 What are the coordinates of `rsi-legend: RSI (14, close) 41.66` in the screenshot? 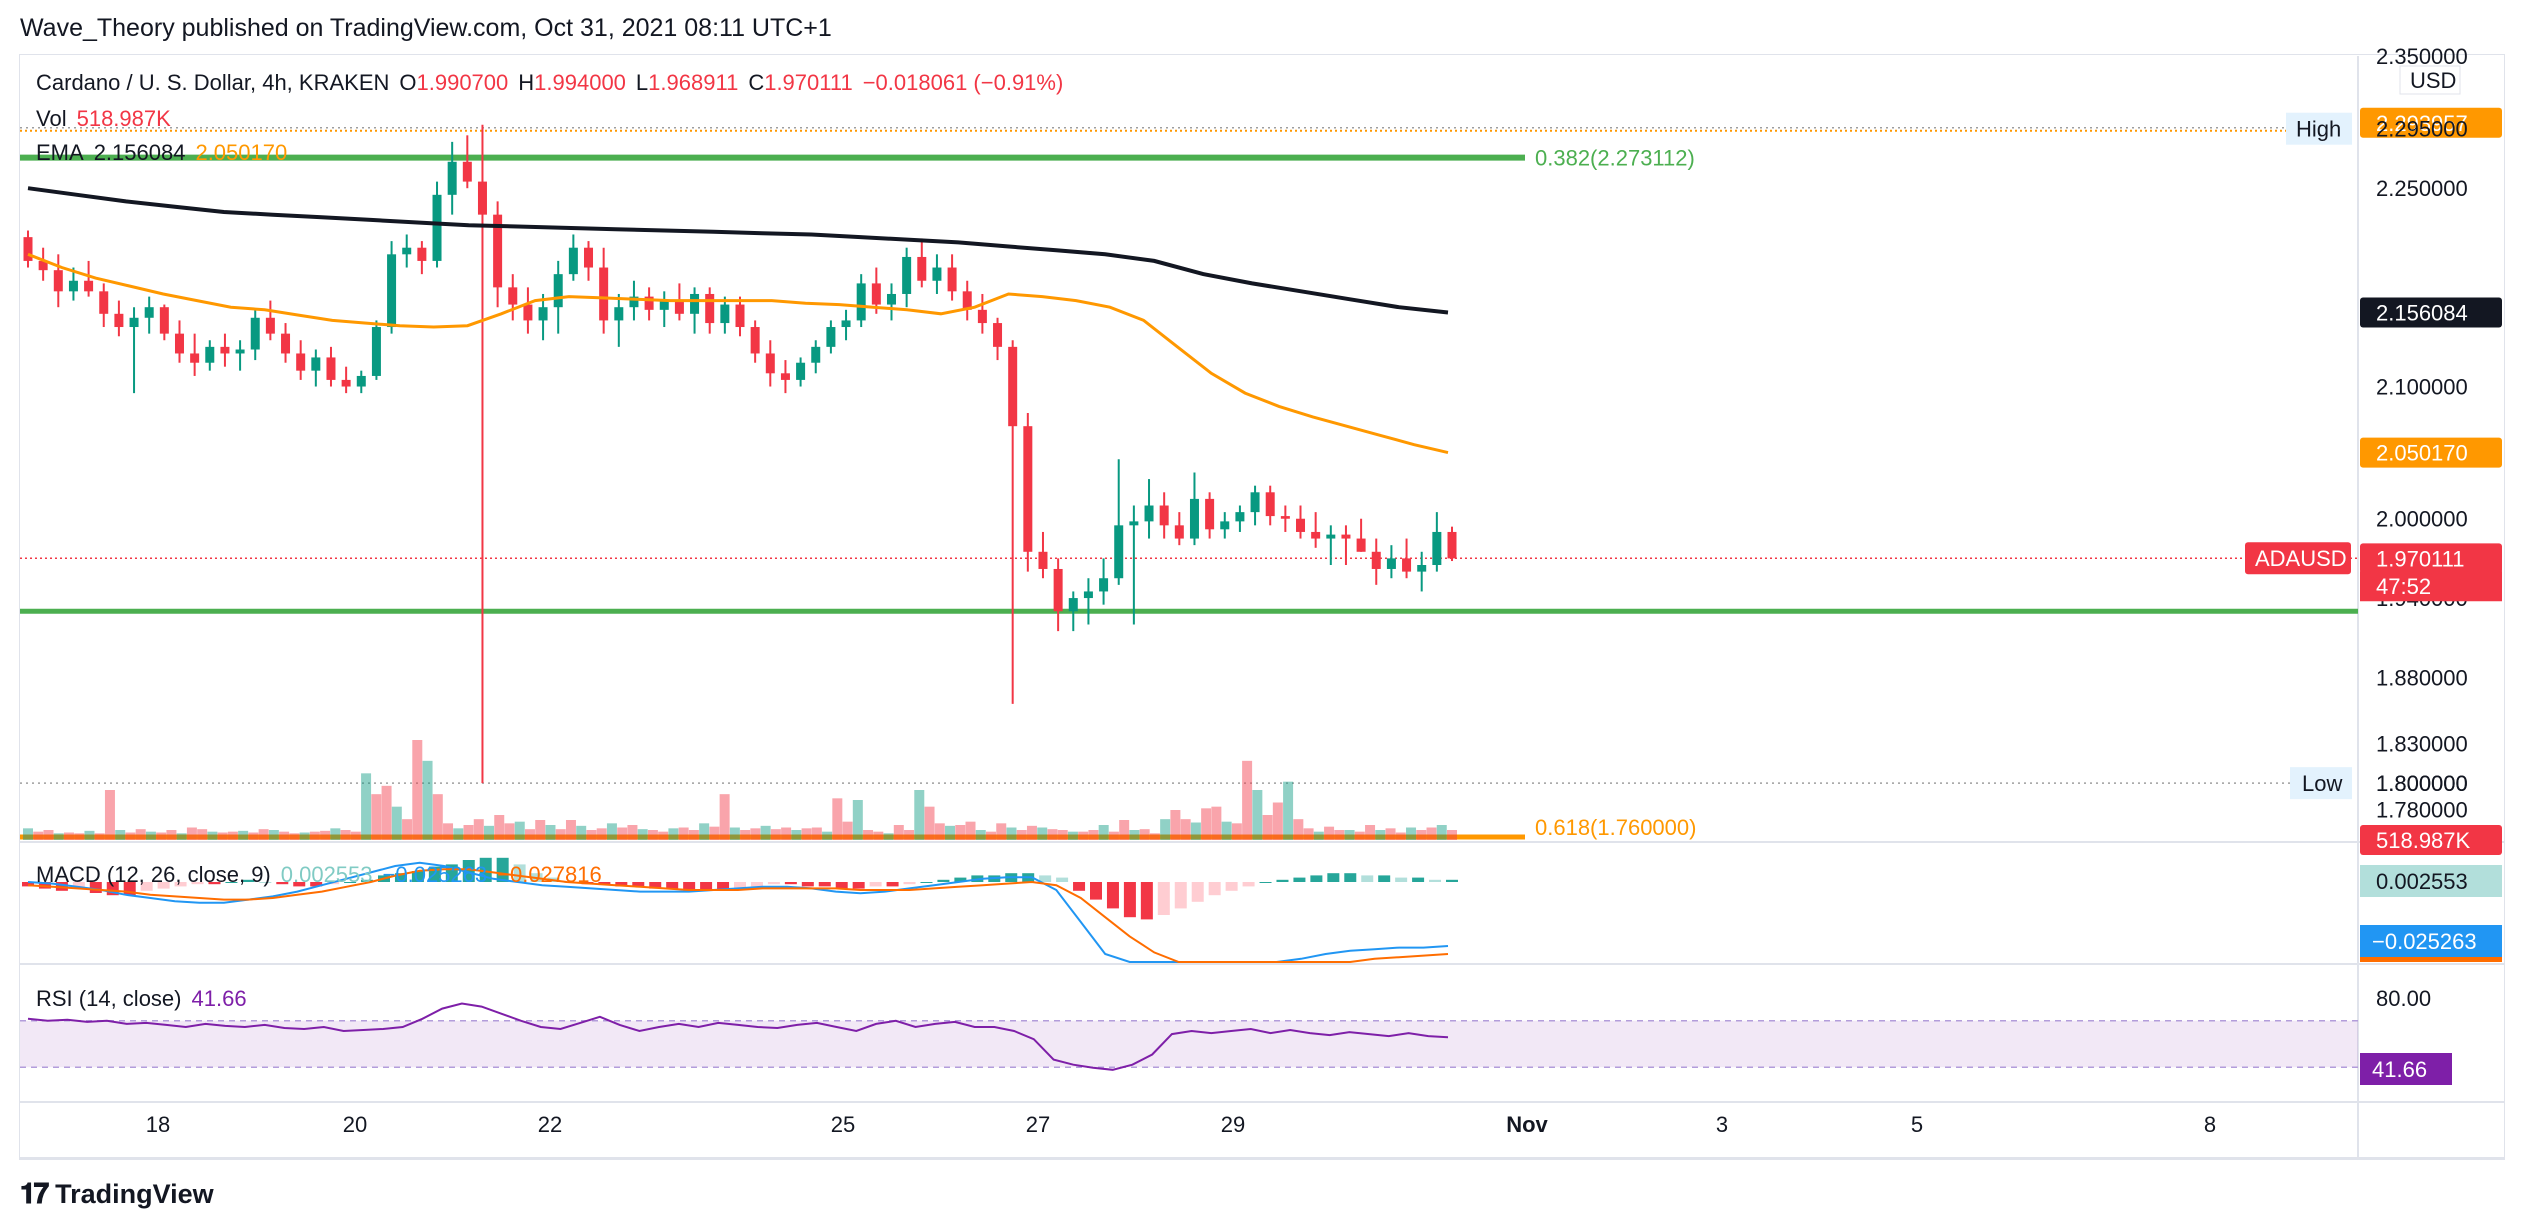 It's located at (146, 999).